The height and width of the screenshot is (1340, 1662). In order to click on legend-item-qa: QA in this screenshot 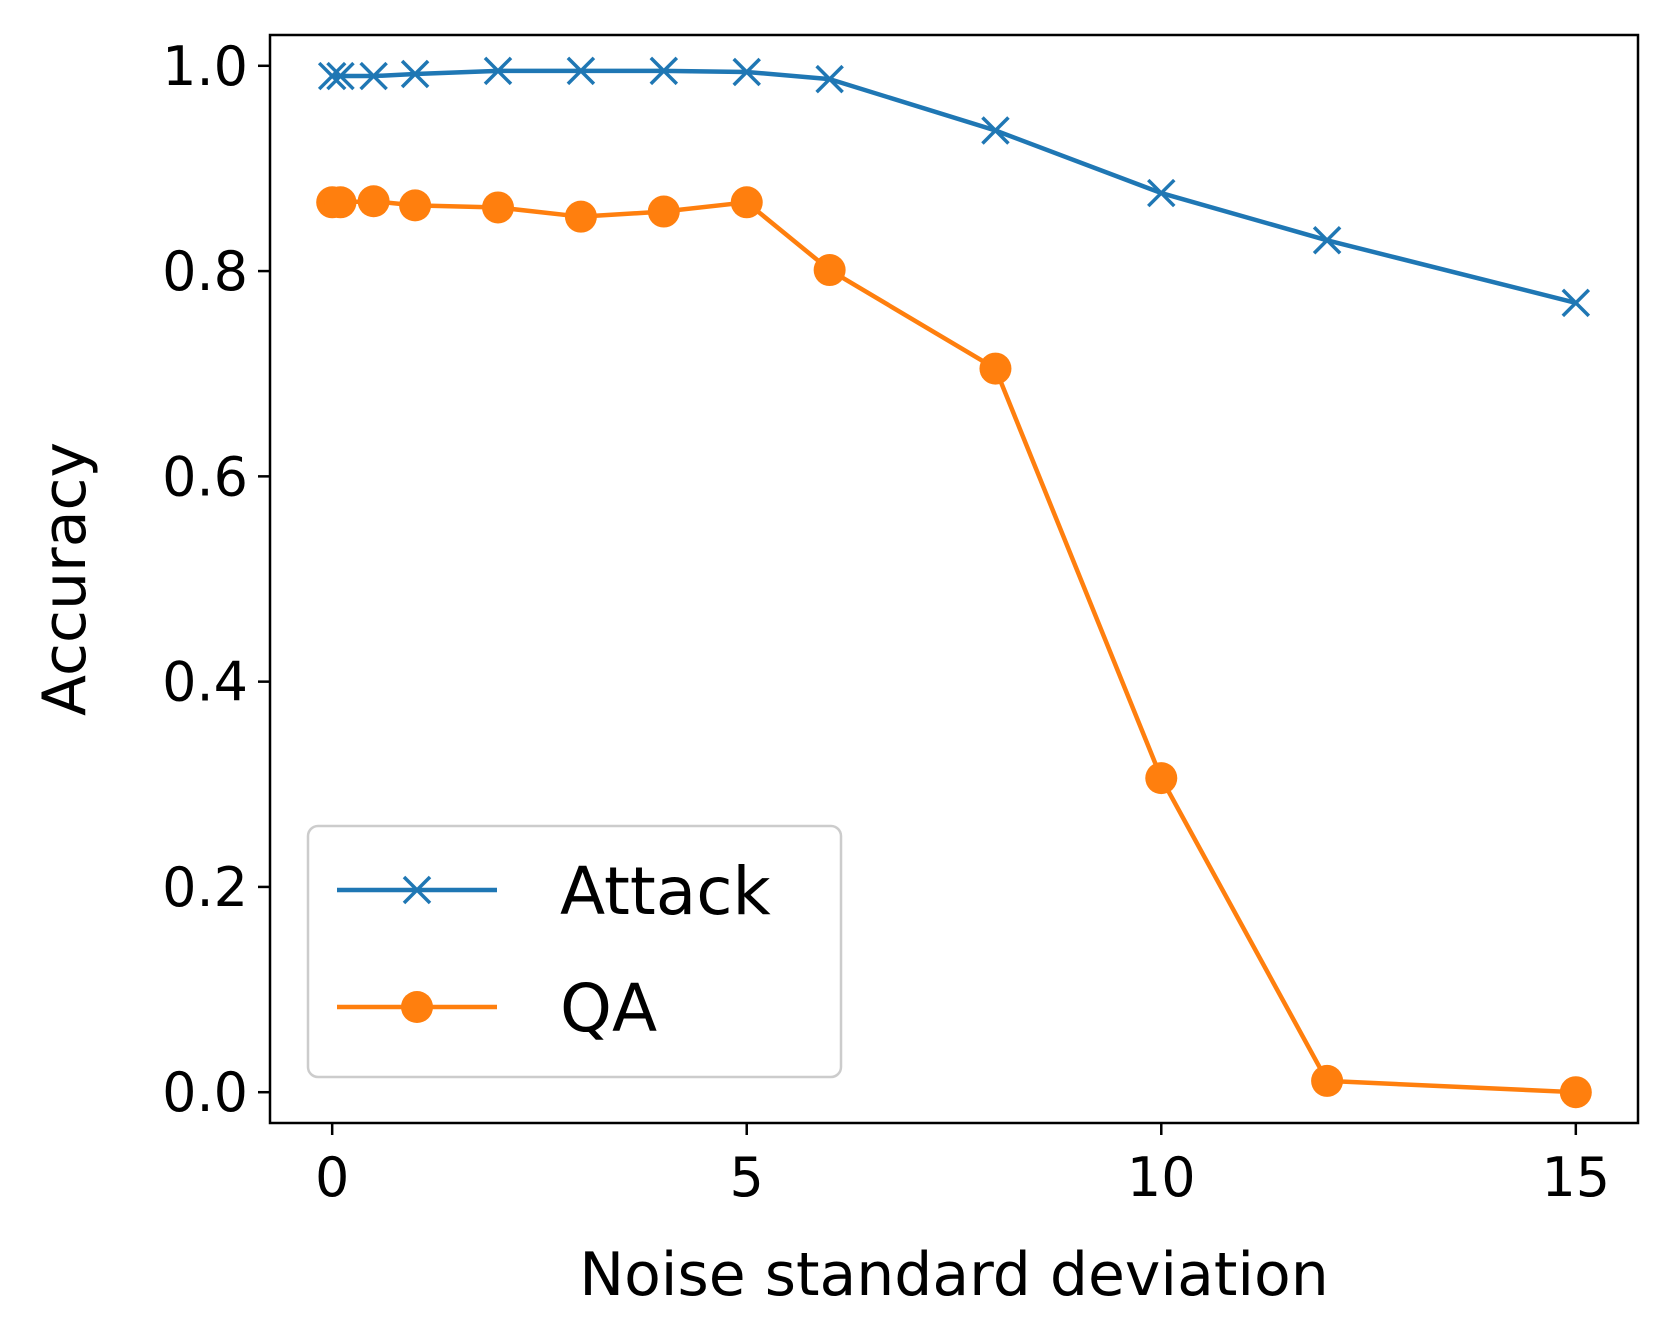, I will do `click(497, 1008)`.